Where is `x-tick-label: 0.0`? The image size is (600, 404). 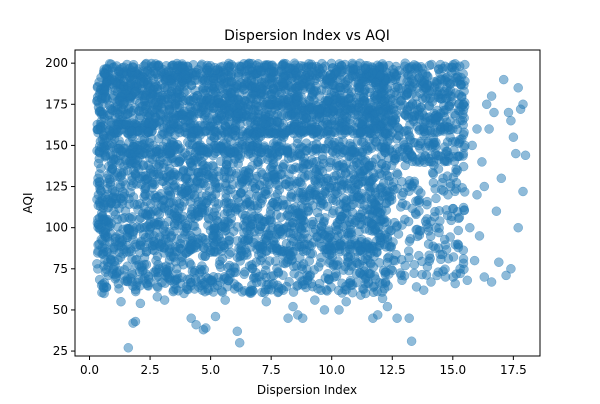 x-tick-label: 0.0 is located at coordinates (89, 370).